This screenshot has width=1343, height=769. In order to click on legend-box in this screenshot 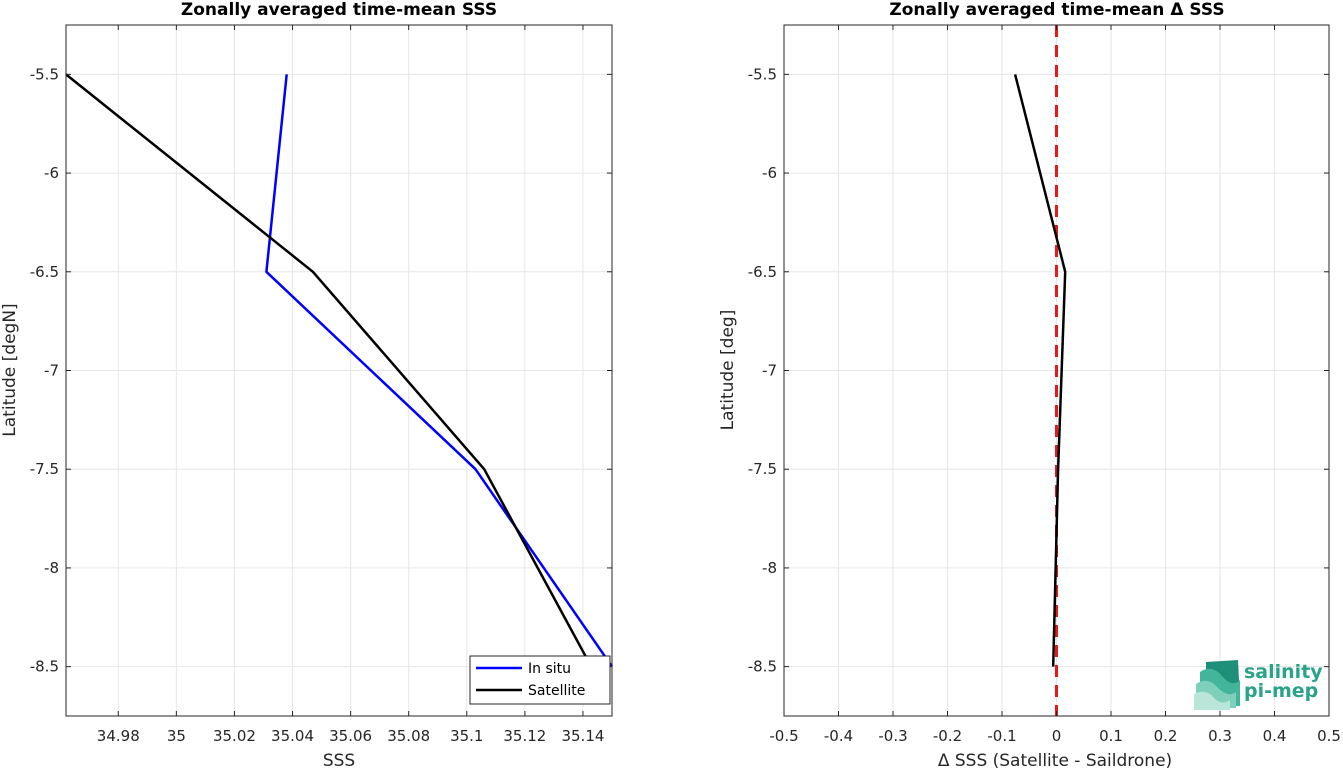, I will do `click(540, 680)`.